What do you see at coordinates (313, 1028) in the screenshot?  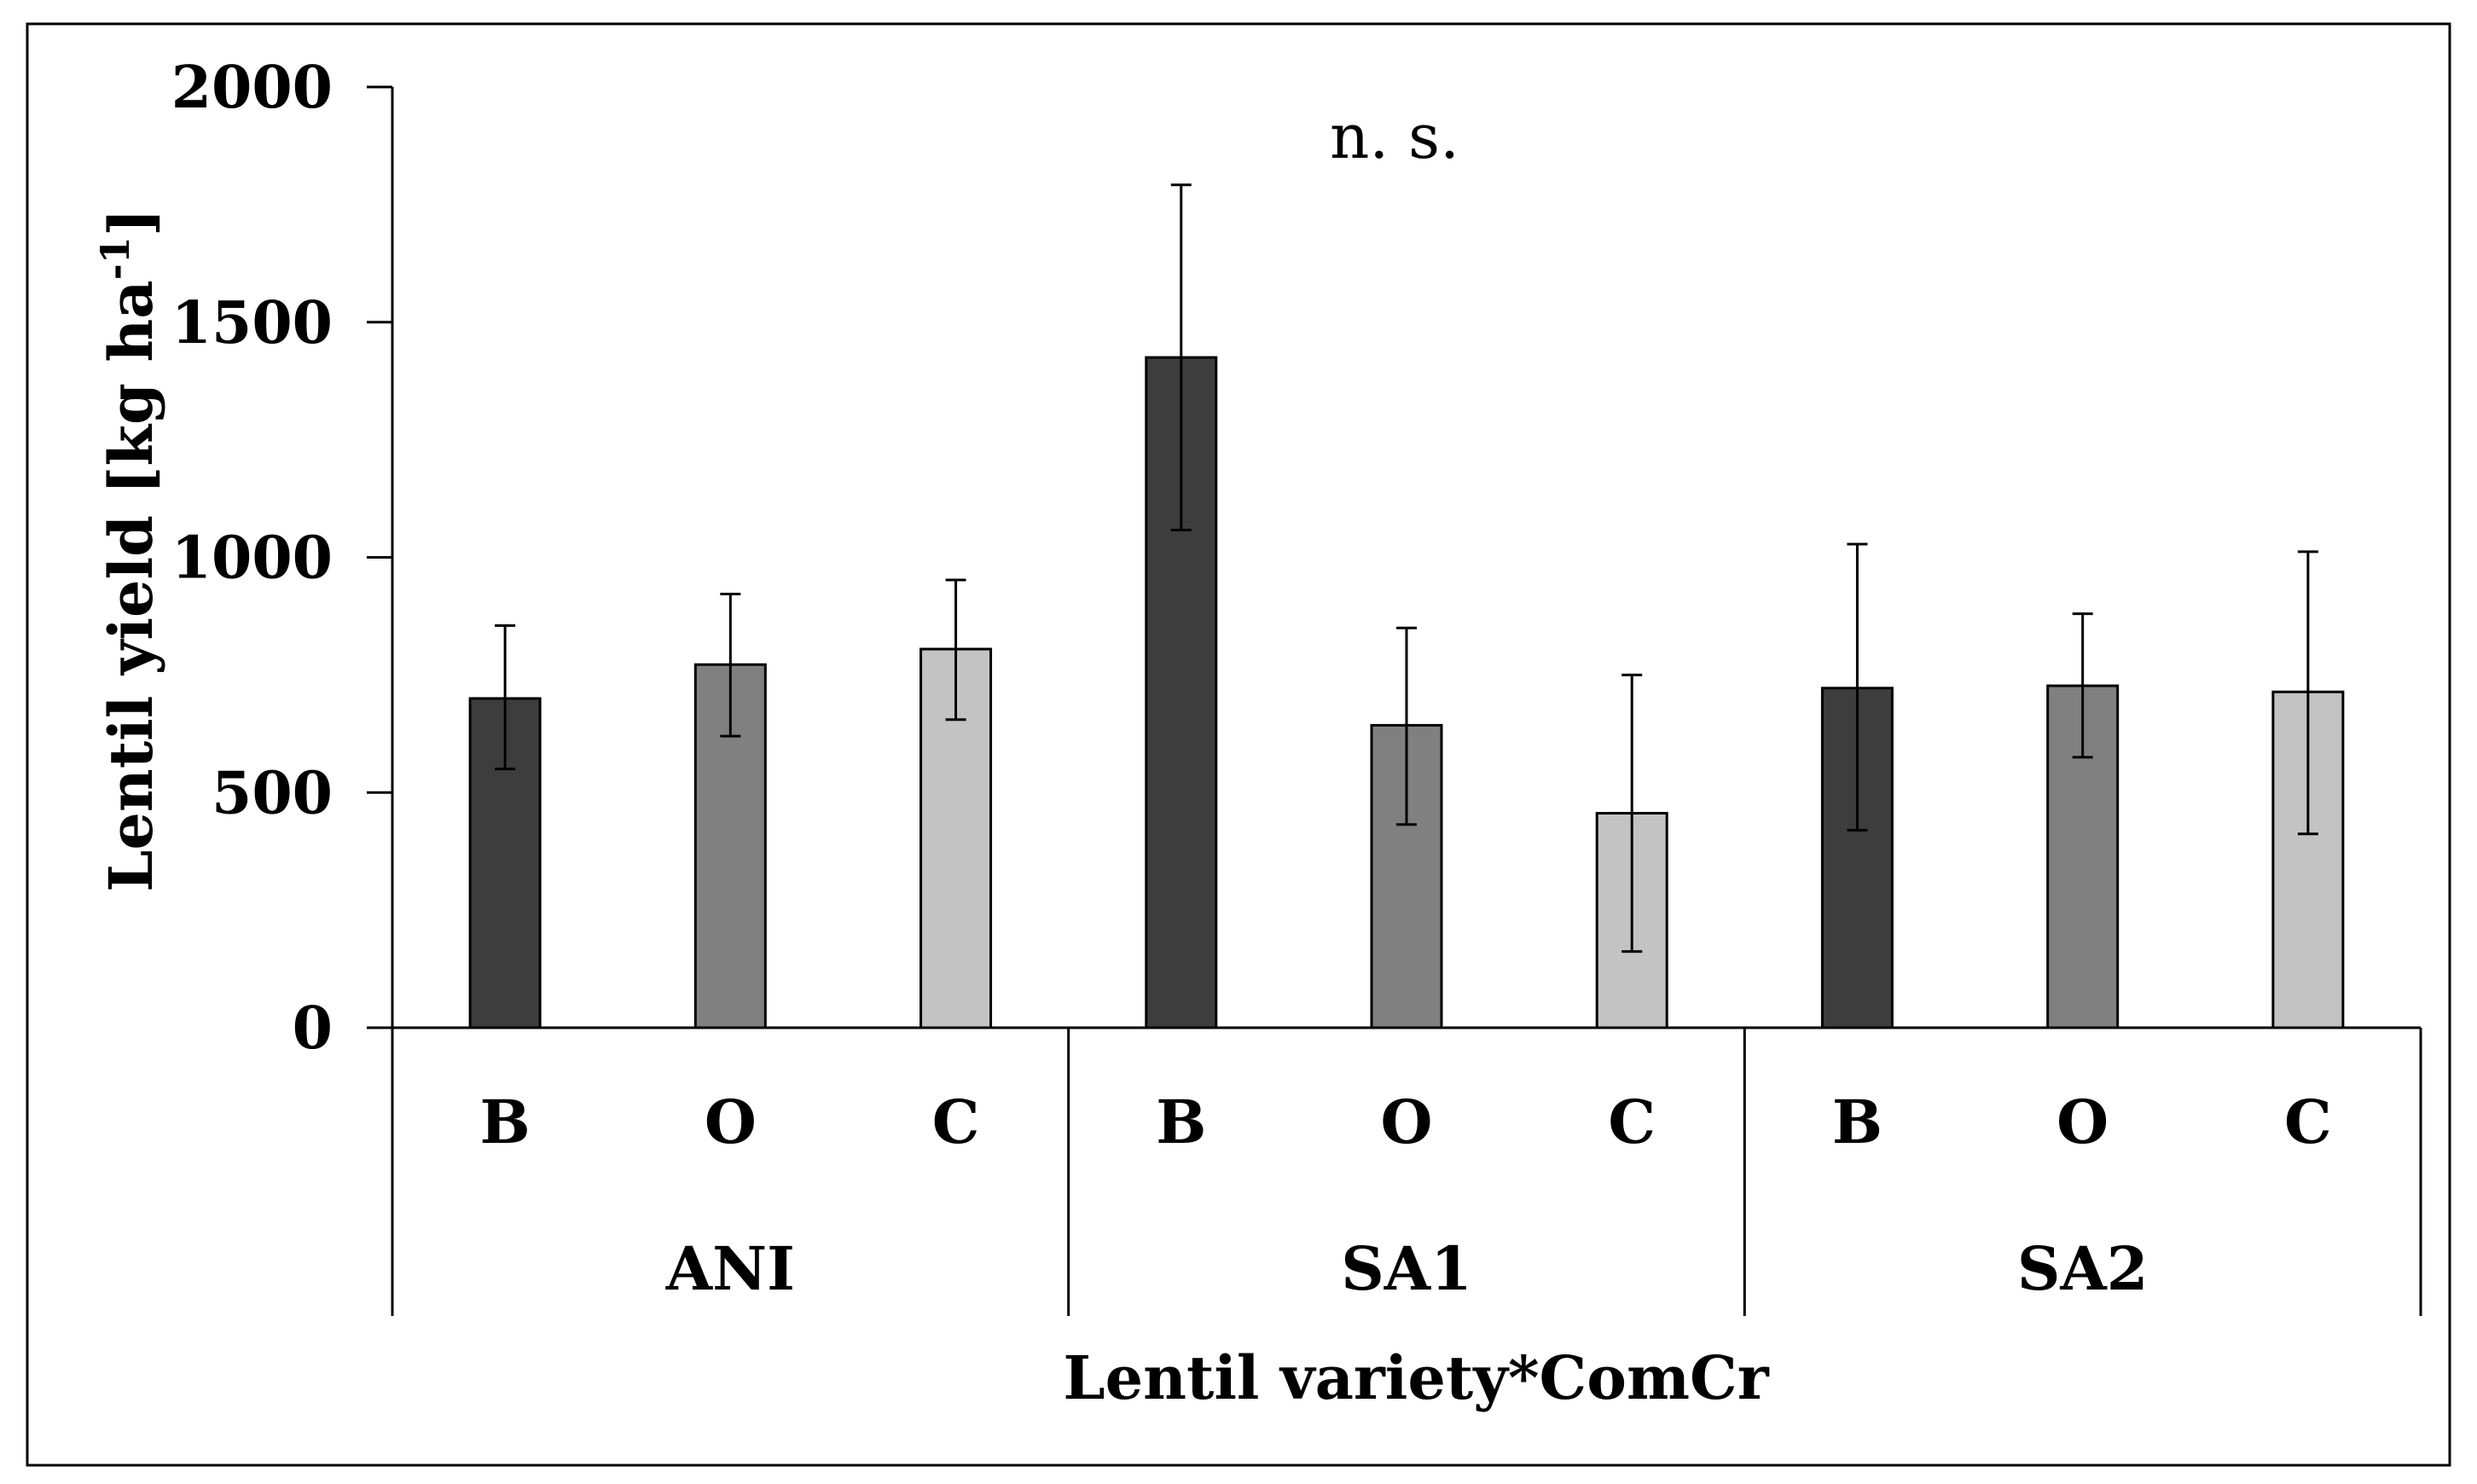 I see `y-tick-label: 0` at bounding box center [313, 1028].